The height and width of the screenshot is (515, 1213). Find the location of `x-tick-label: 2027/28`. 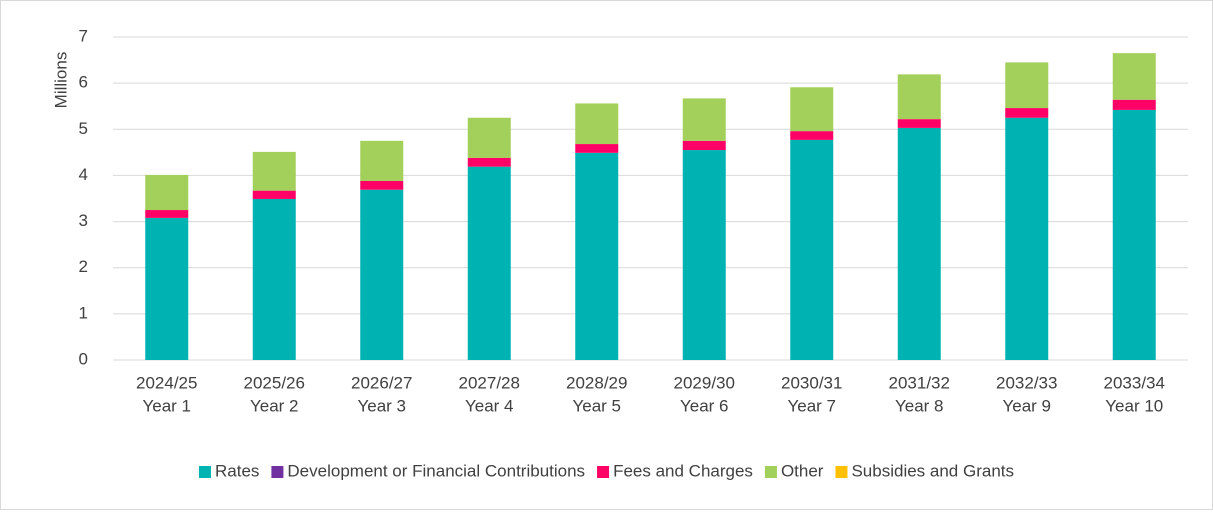

x-tick-label: 2027/28 is located at coordinates (489, 382).